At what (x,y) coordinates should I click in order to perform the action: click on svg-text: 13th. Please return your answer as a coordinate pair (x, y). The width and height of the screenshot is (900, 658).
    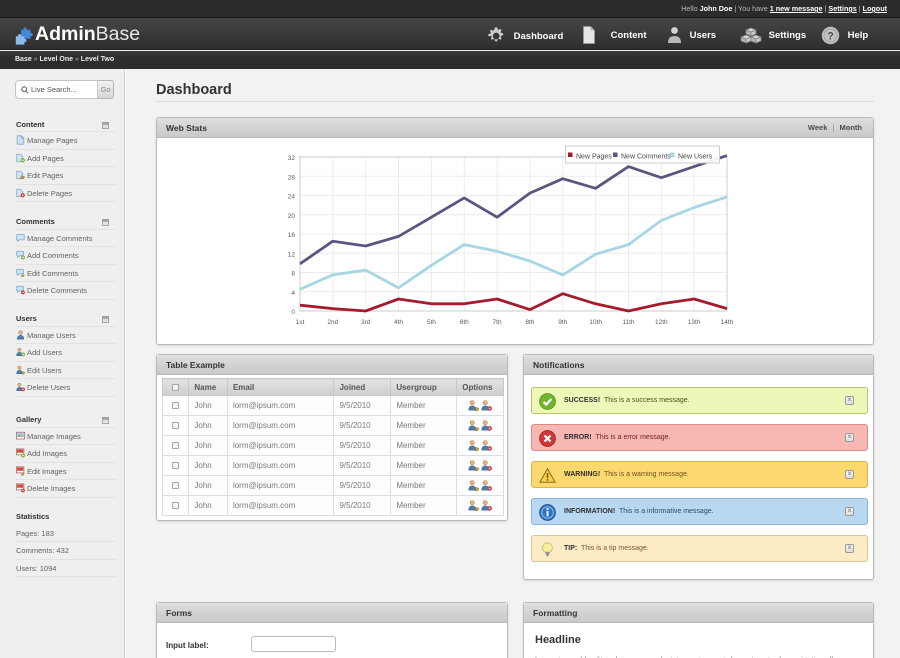
    Looking at the image, I should click on (694, 322).